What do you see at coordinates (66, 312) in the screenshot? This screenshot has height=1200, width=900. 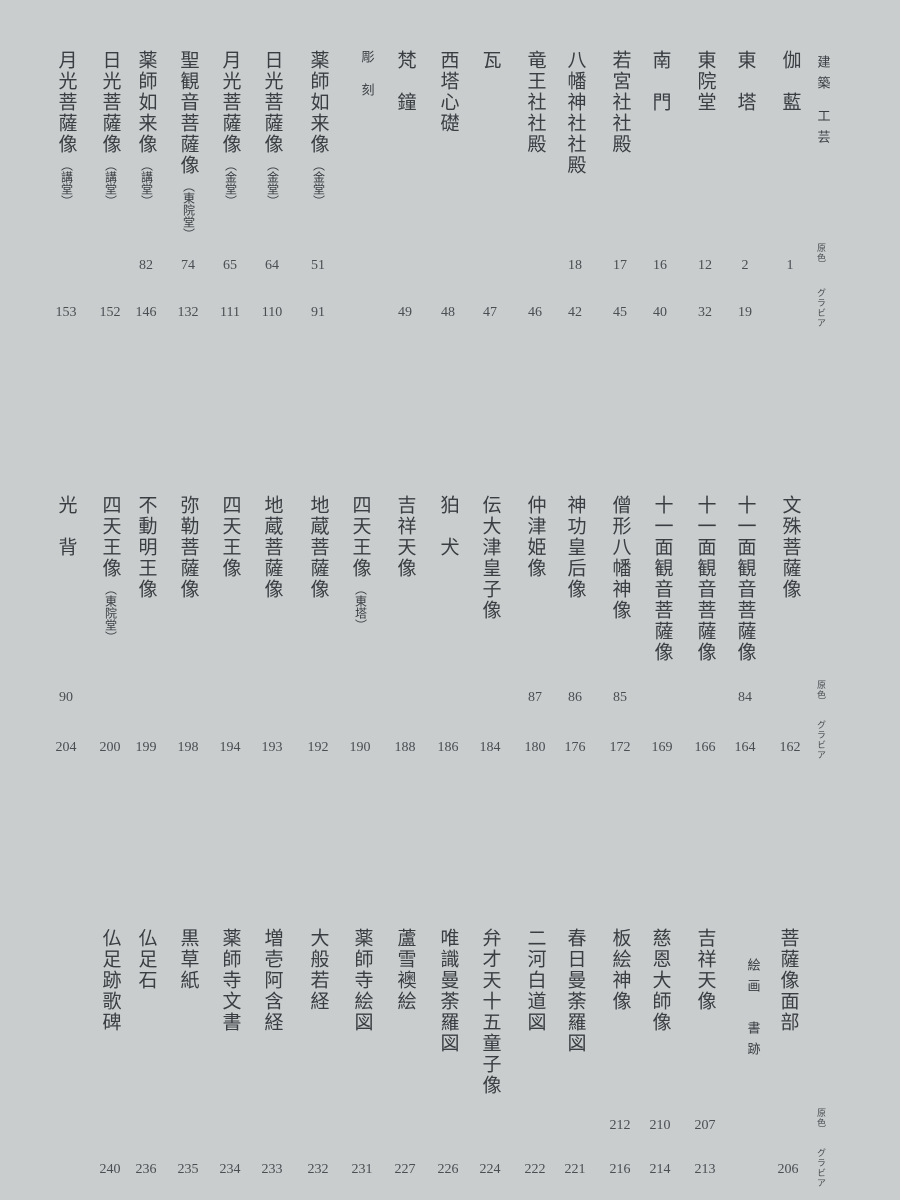 I see `gravure-page: 153` at bounding box center [66, 312].